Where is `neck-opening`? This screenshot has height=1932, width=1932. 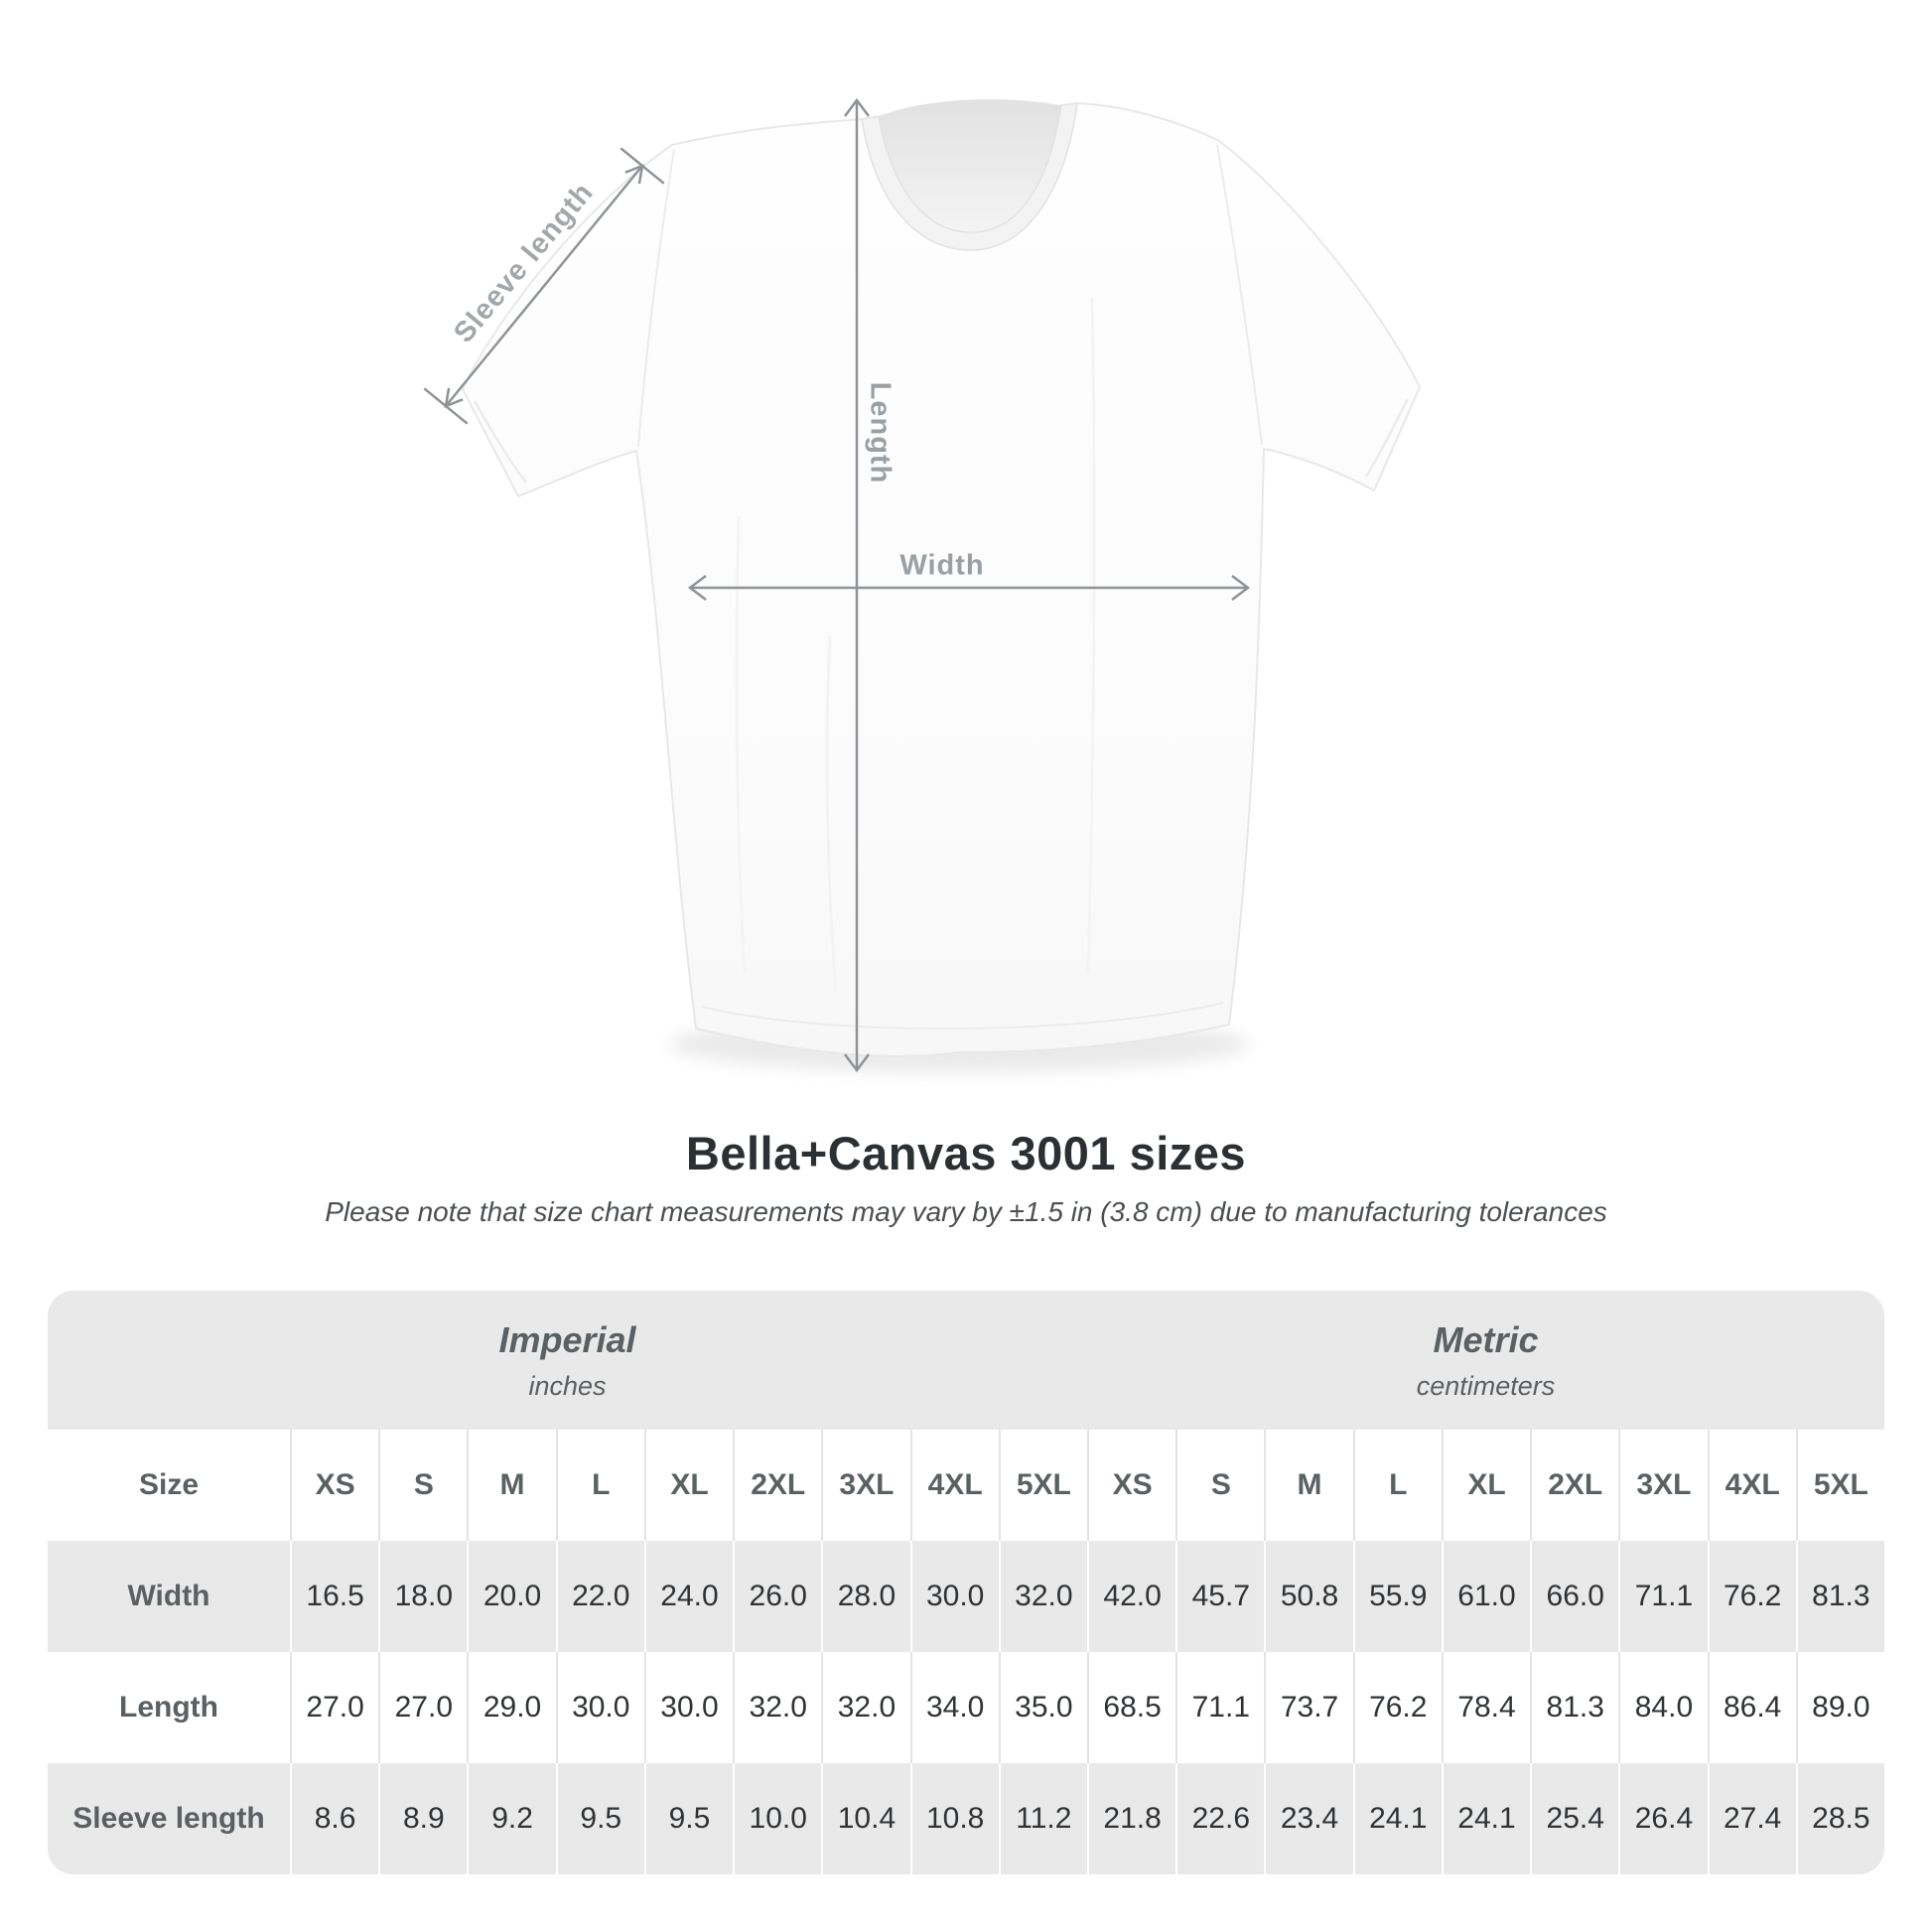
neck-opening is located at coordinates (970, 165).